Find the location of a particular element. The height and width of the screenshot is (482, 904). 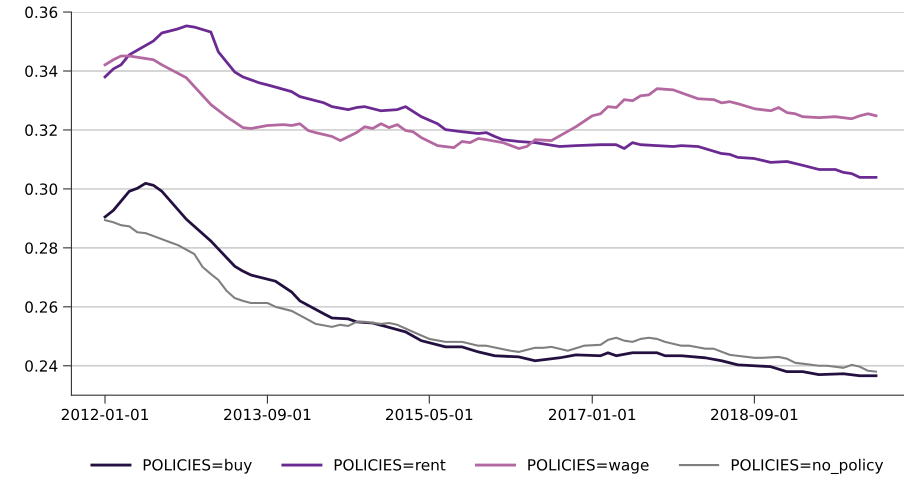

legend-label: POLICIES=wage is located at coordinates (588, 466).